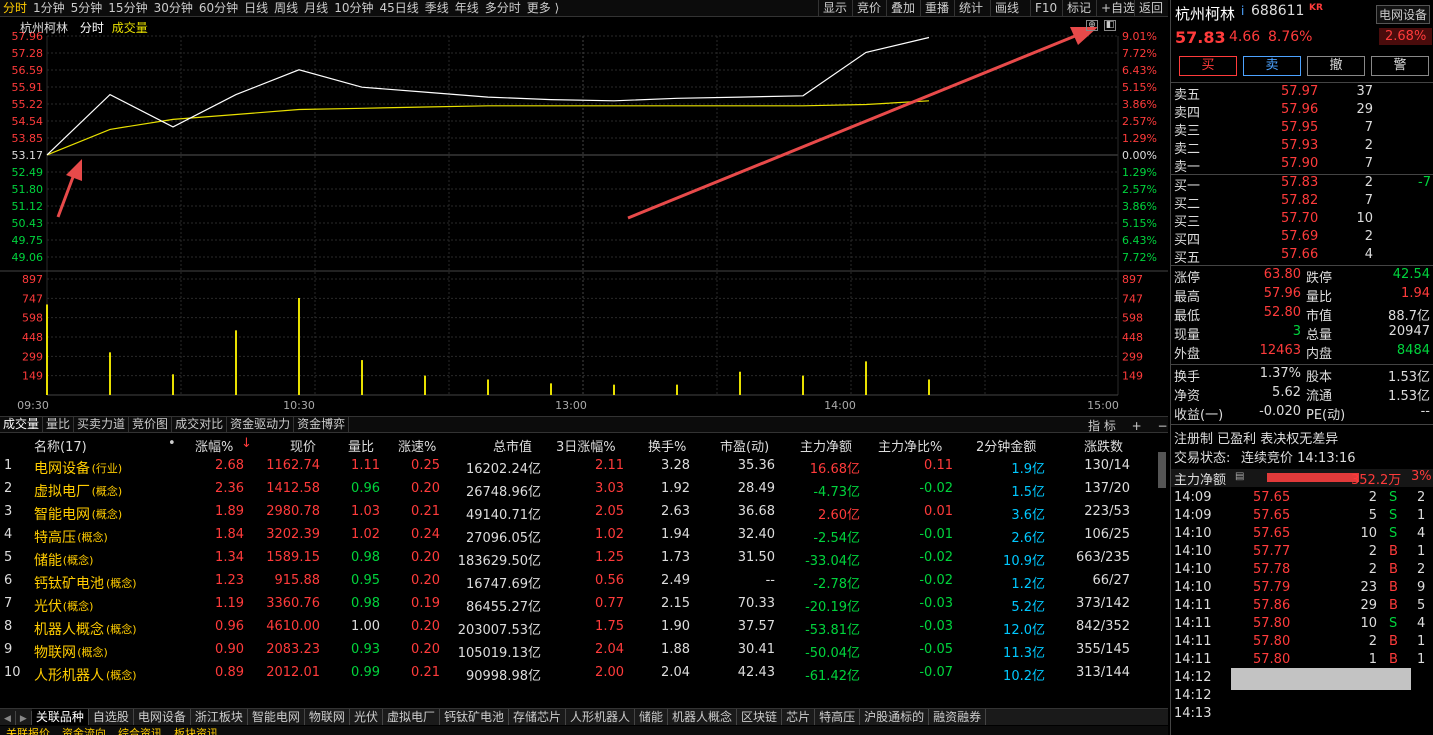  I want to click on sector-name: 电网设备, so click(1403, 14).